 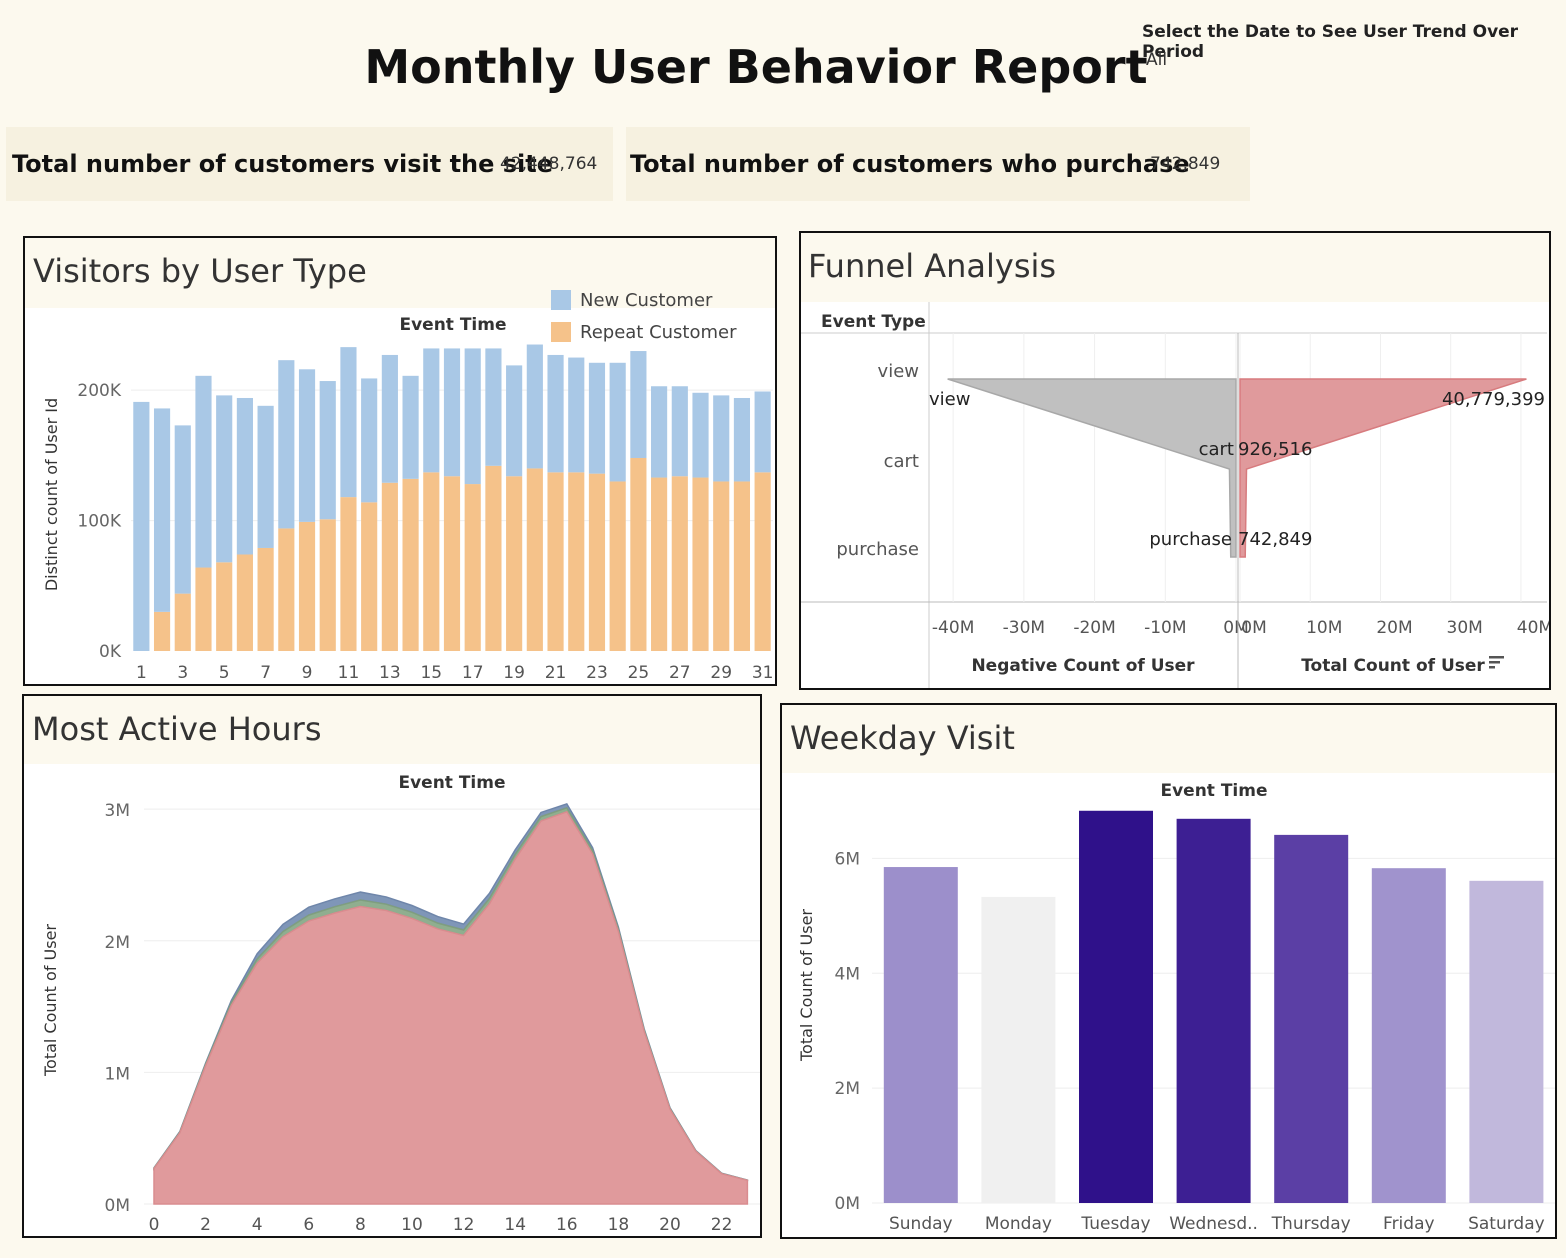 I want to click on funnel-pos-x-tick: 30M, so click(x=1465, y=628).